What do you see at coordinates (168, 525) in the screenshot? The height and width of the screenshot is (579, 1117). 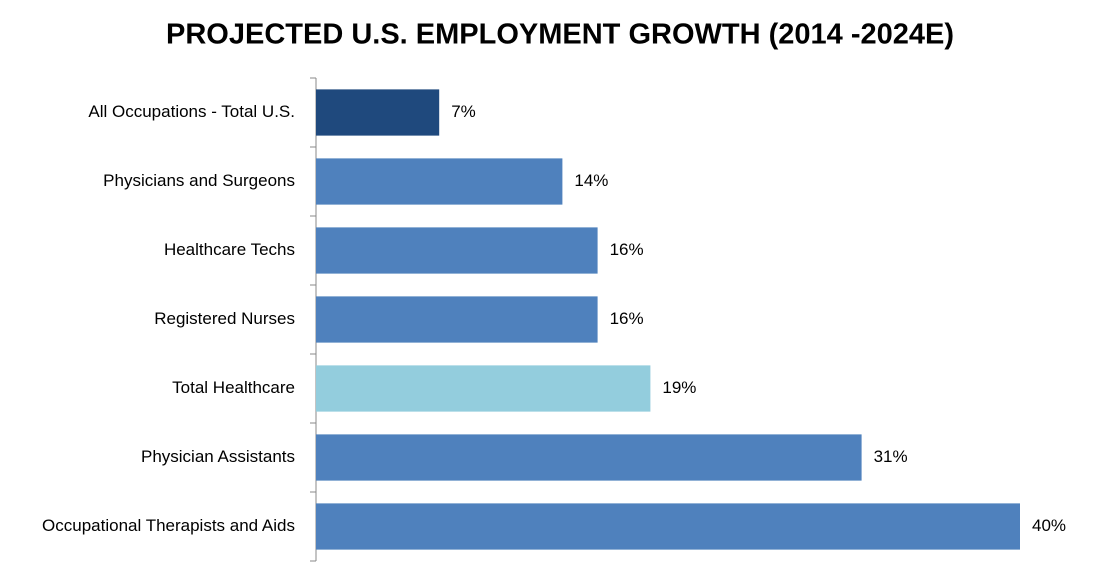 I see `category-label: Occupational Therapists and Aids` at bounding box center [168, 525].